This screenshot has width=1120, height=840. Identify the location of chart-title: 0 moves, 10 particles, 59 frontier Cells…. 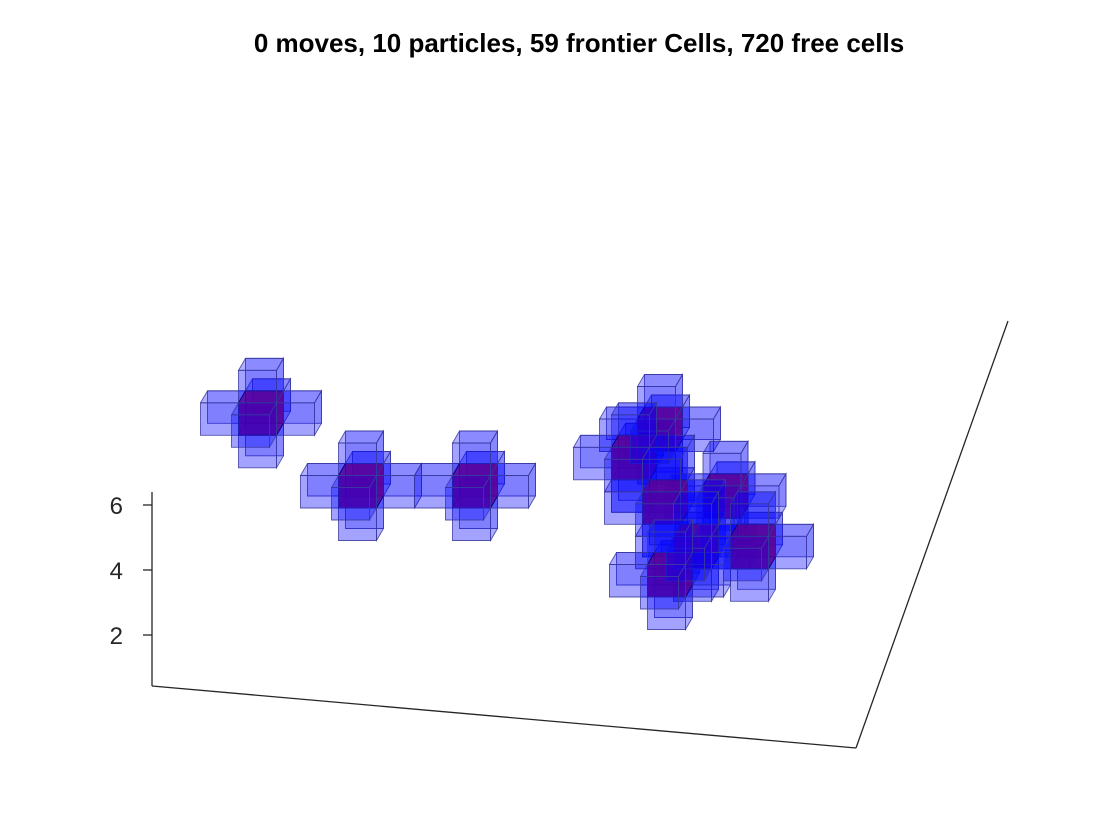
(579, 43).